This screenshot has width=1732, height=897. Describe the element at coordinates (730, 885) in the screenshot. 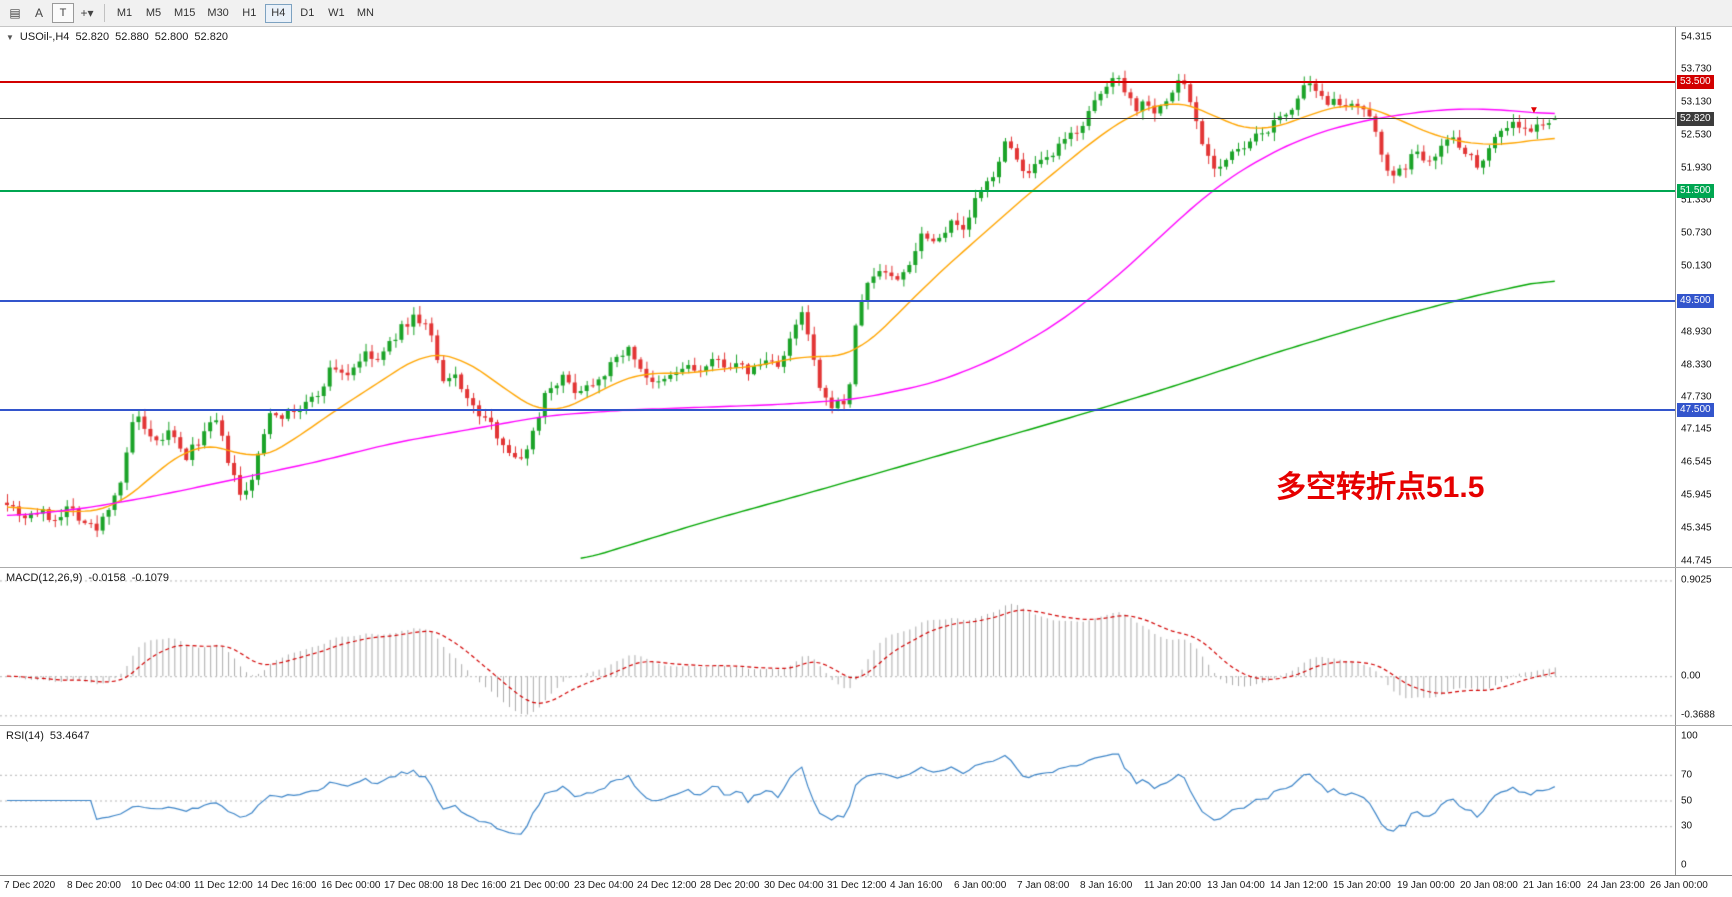

I see `time-axis-label: 28 Dec 20:00` at that location.